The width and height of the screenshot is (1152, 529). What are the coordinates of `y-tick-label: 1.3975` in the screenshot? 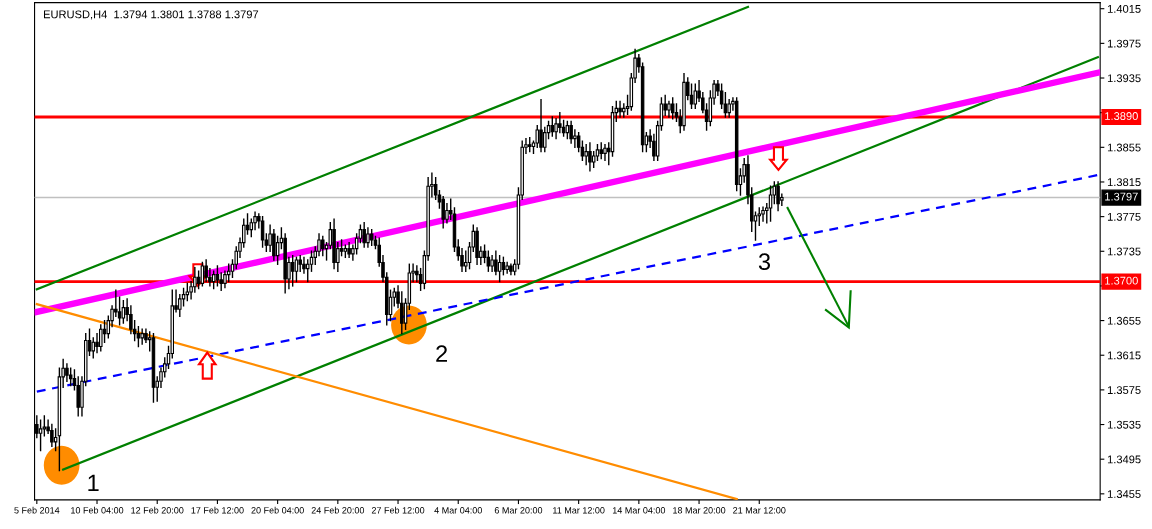 It's located at (1124, 43).